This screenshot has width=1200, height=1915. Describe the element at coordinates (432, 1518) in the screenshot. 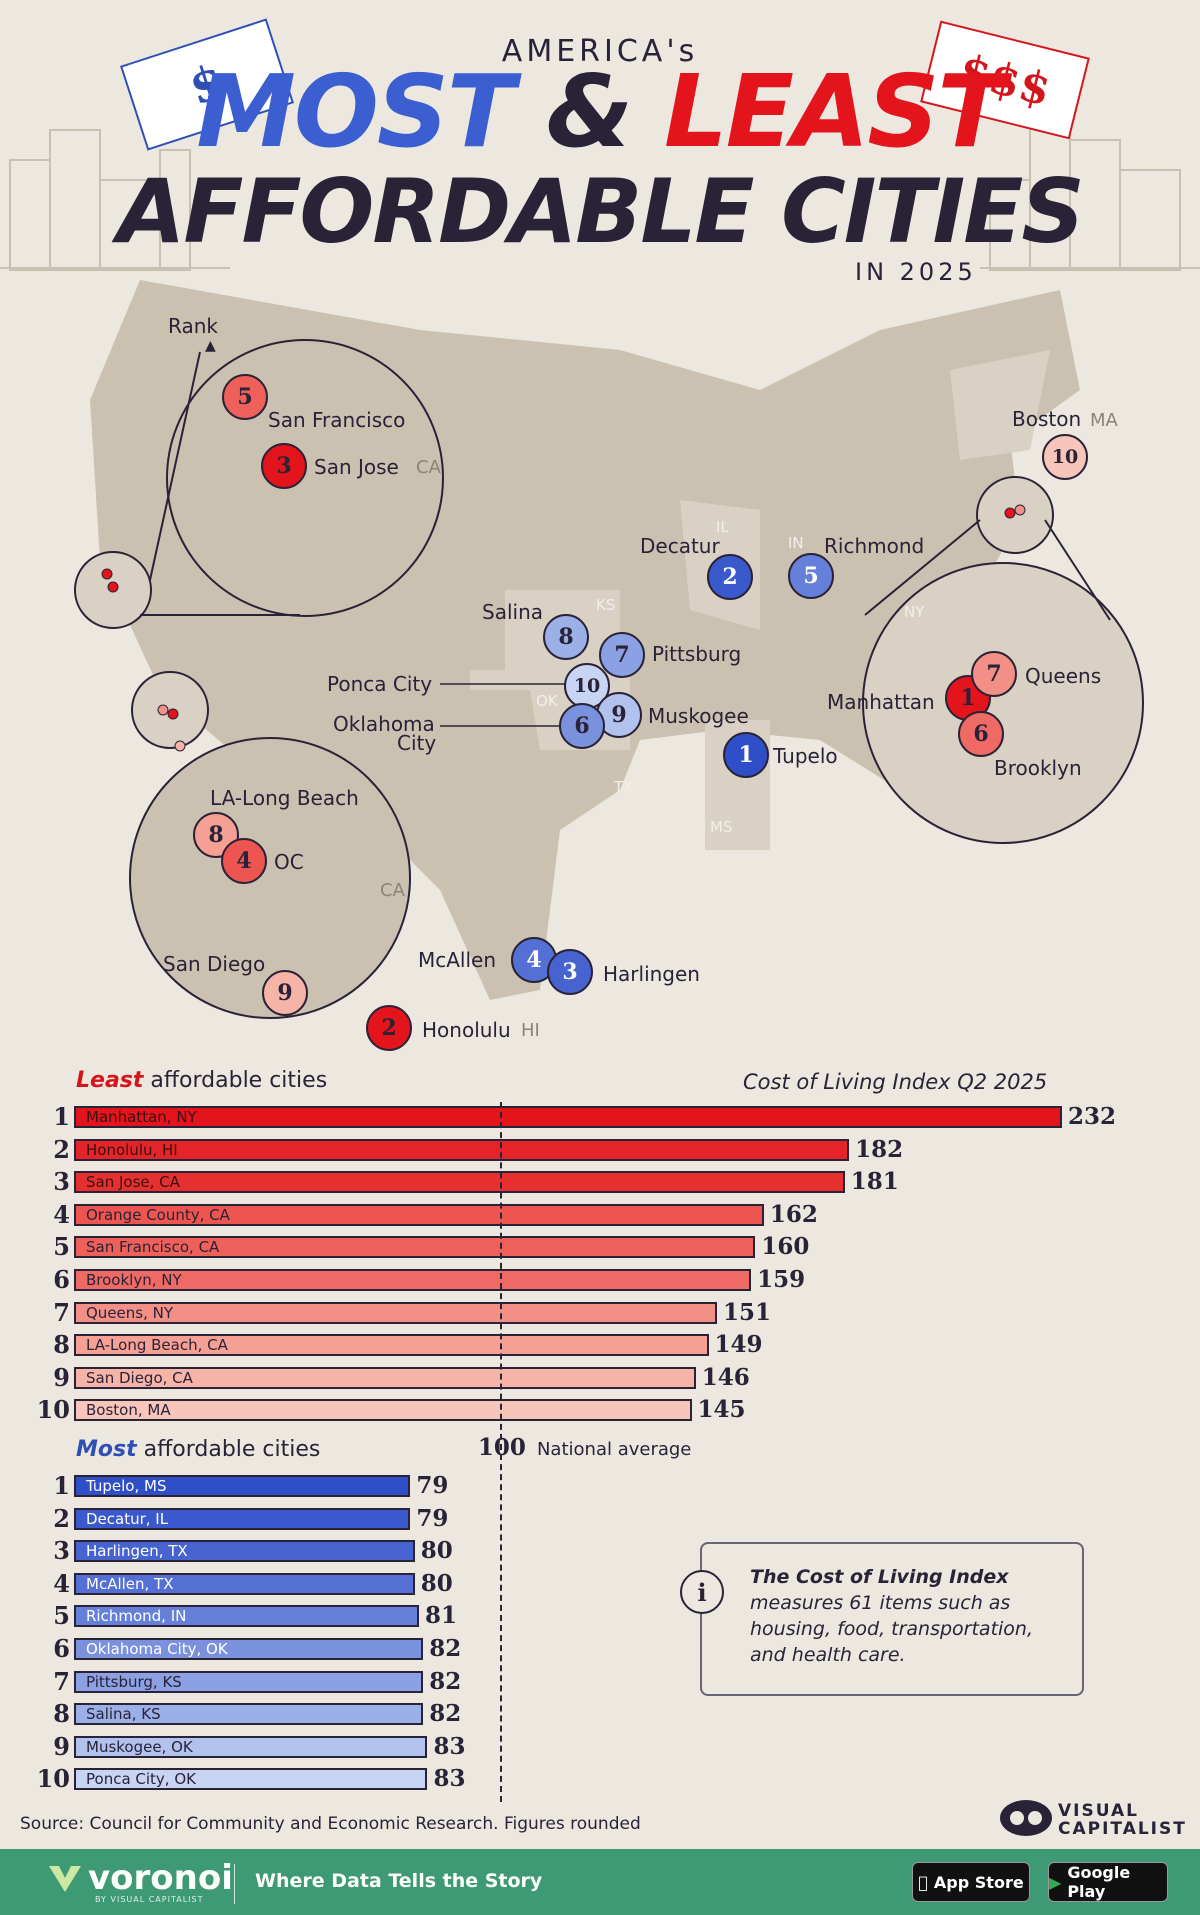

I see `bar-value: 79` at that location.